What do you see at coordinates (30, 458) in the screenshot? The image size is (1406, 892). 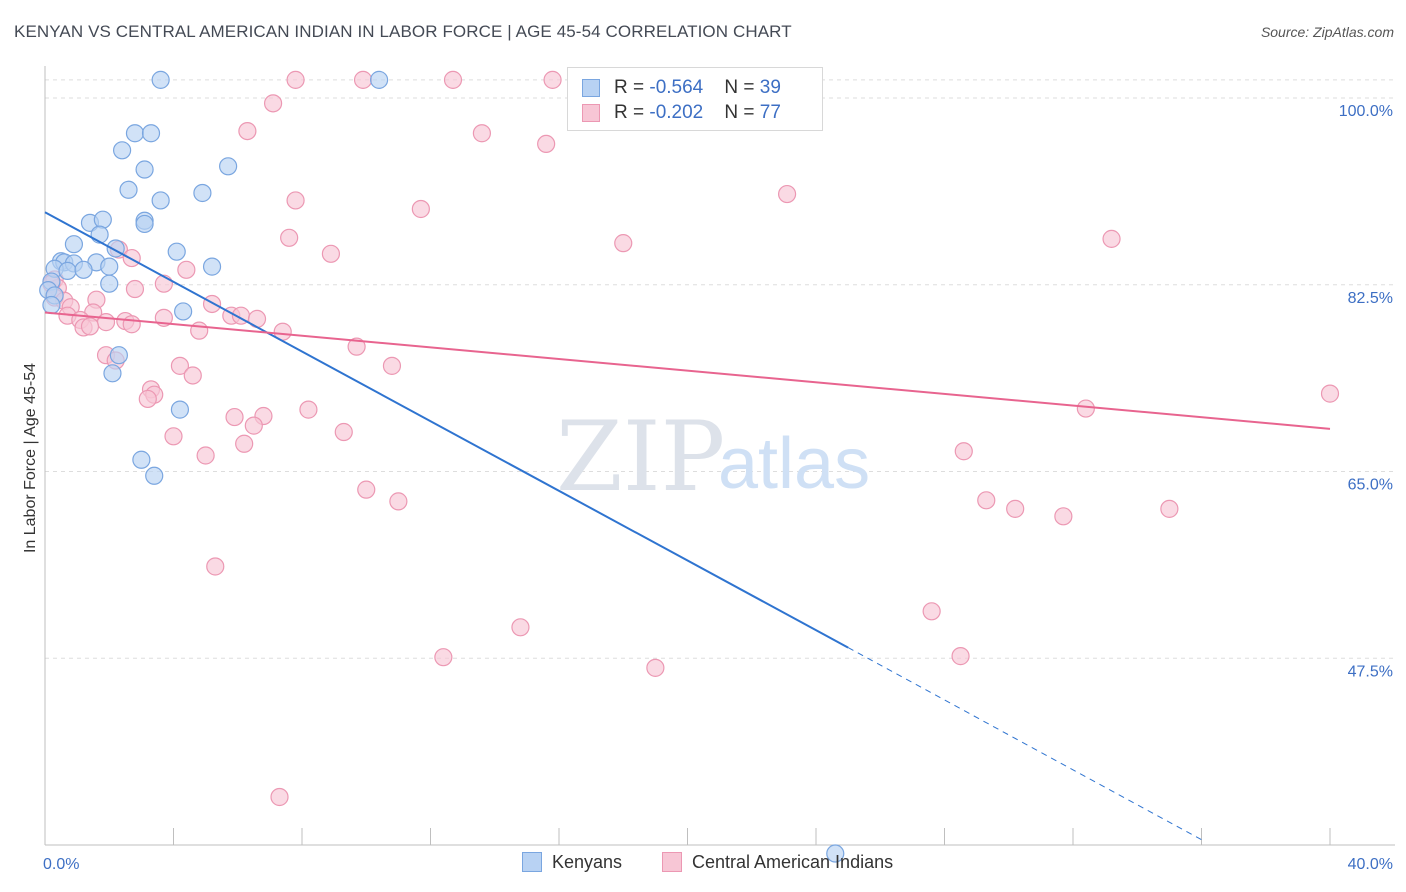 I see `y-axis-title: In Labor Force | Age 45-54` at bounding box center [30, 458].